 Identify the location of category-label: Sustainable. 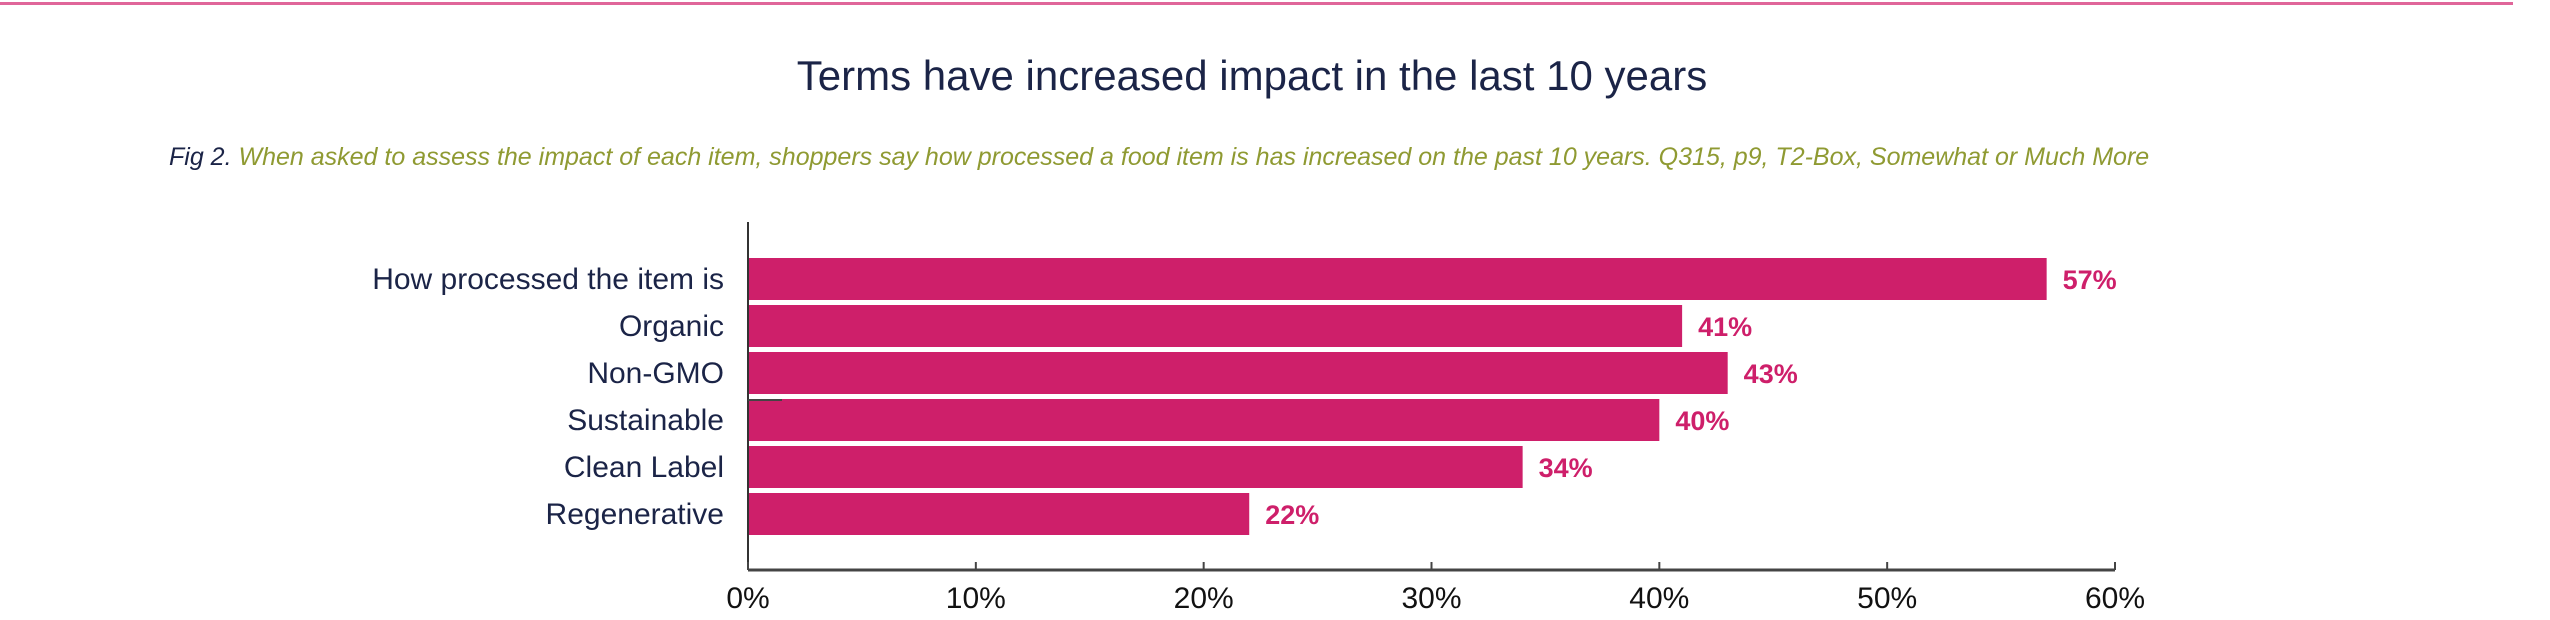
(645, 420).